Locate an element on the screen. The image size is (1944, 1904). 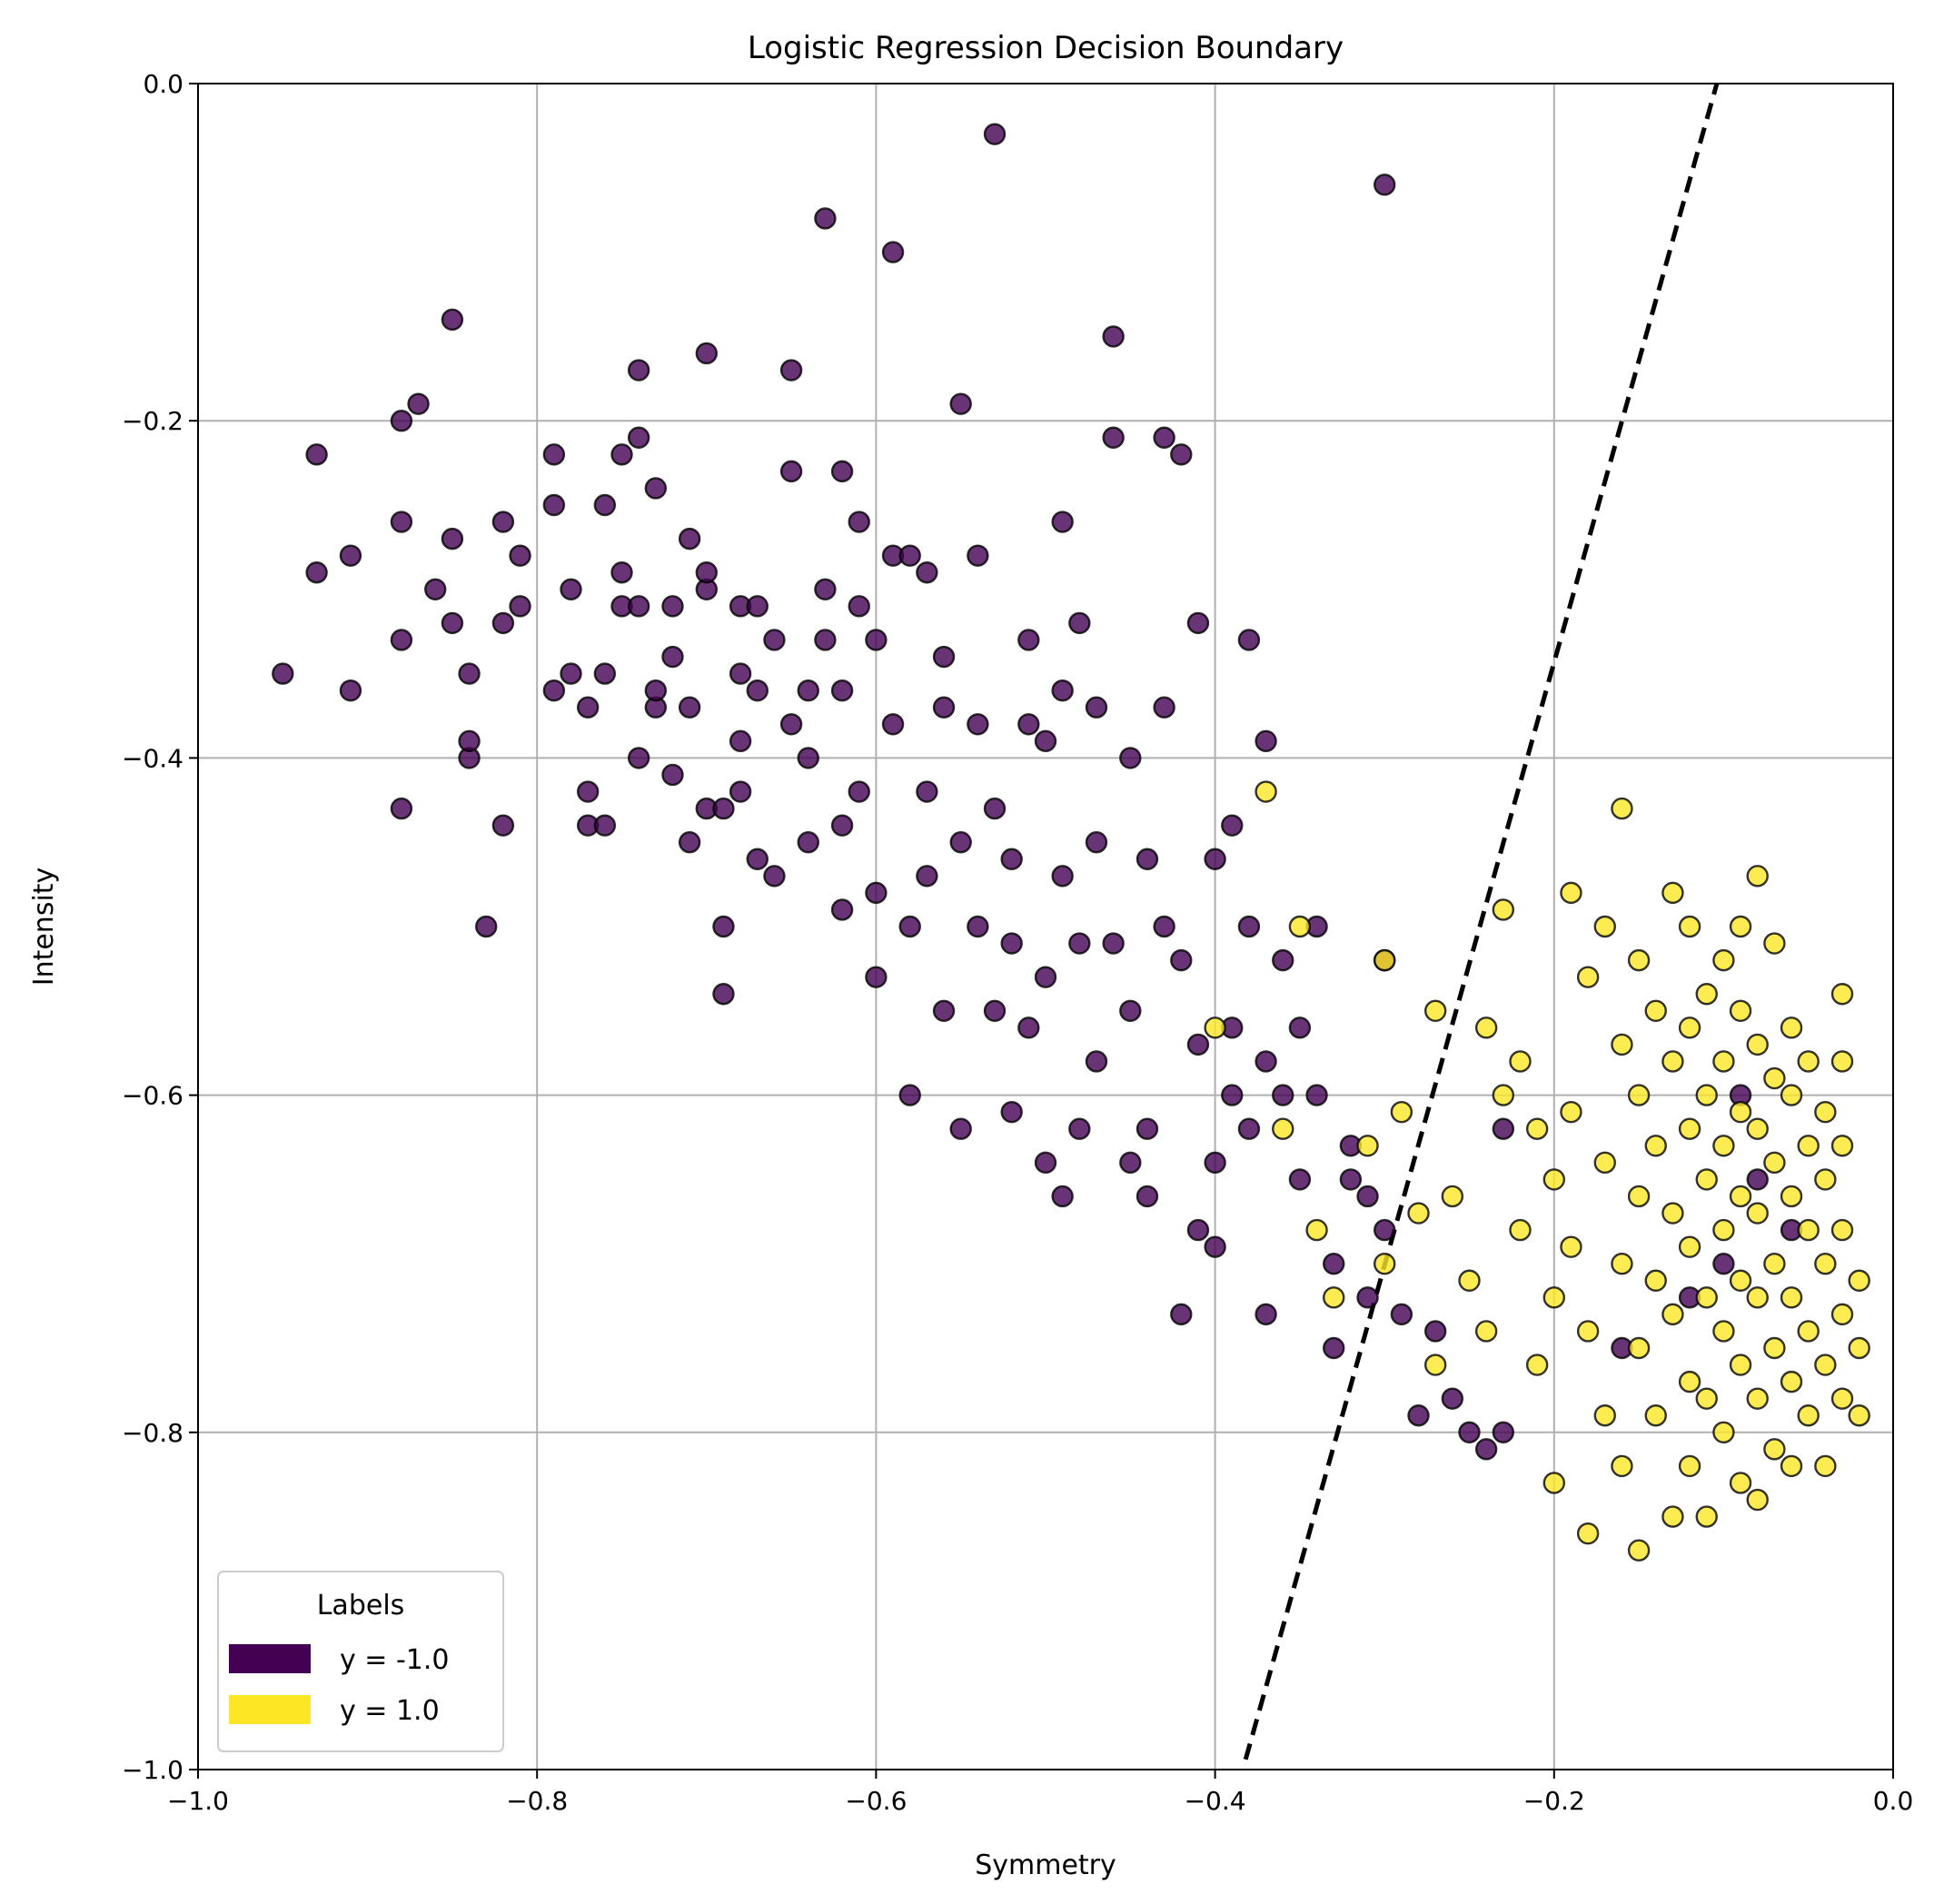
x-tick-label: −0.2 is located at coordinates (1554, 1801).